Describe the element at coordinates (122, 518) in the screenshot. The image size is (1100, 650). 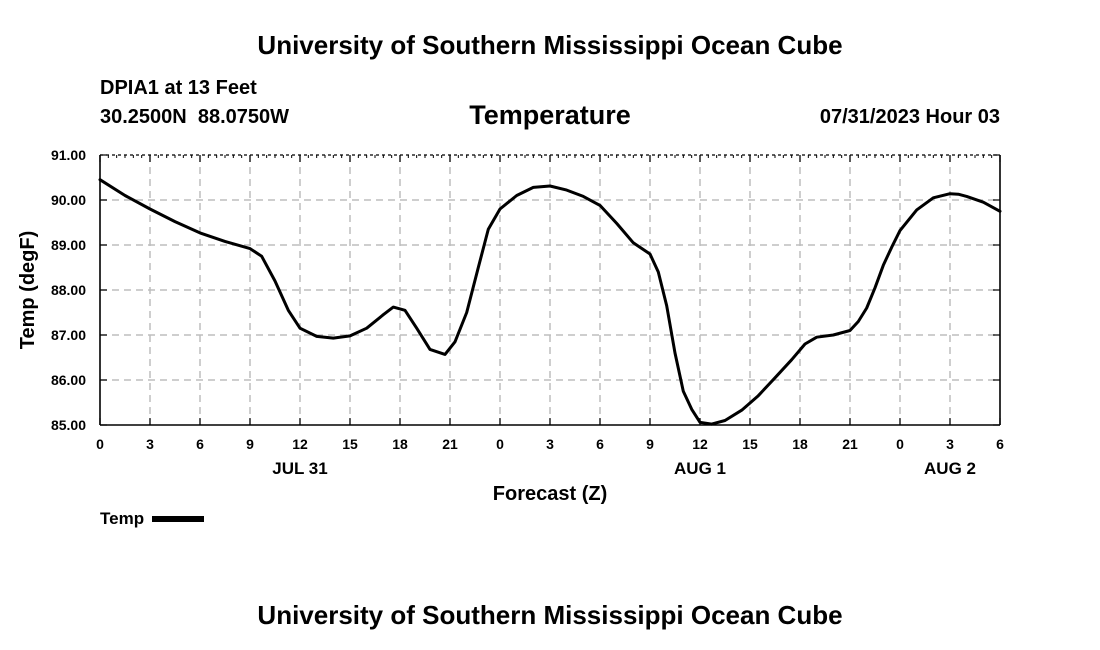
I see `legend-label: Temp` at that location.